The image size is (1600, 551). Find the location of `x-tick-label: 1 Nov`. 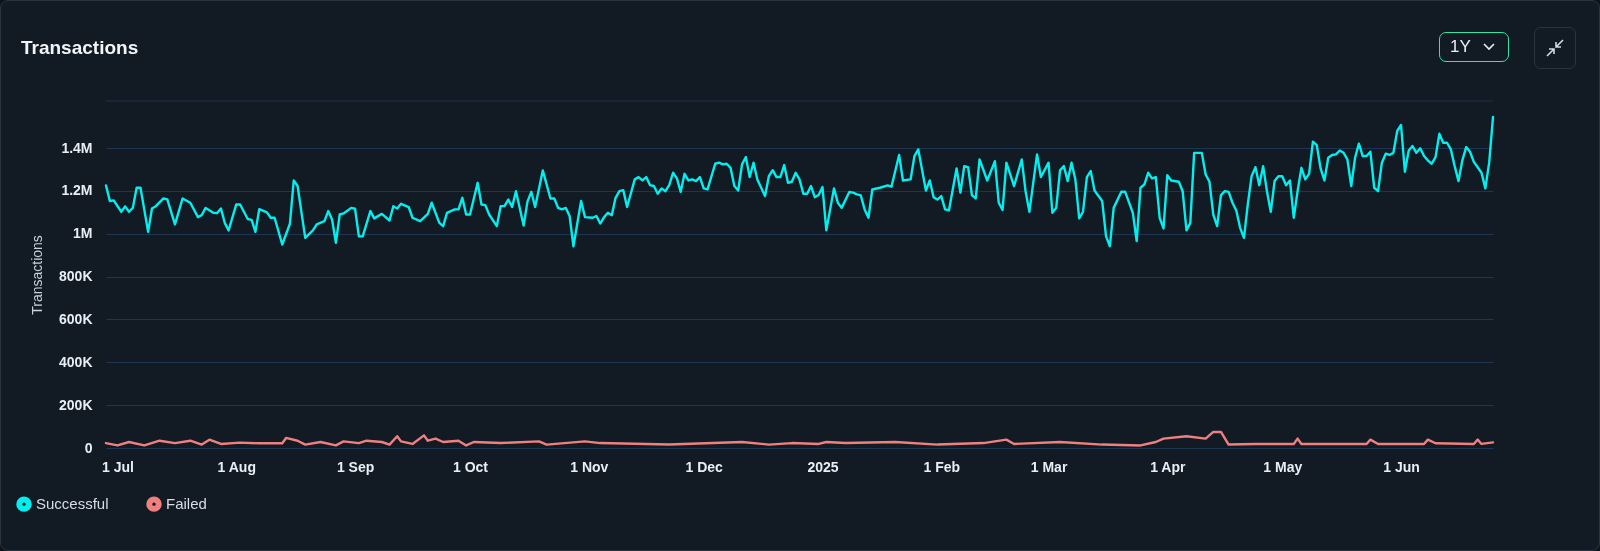

x-tick-label: 1 Nov is located at coordinates (589, 466).